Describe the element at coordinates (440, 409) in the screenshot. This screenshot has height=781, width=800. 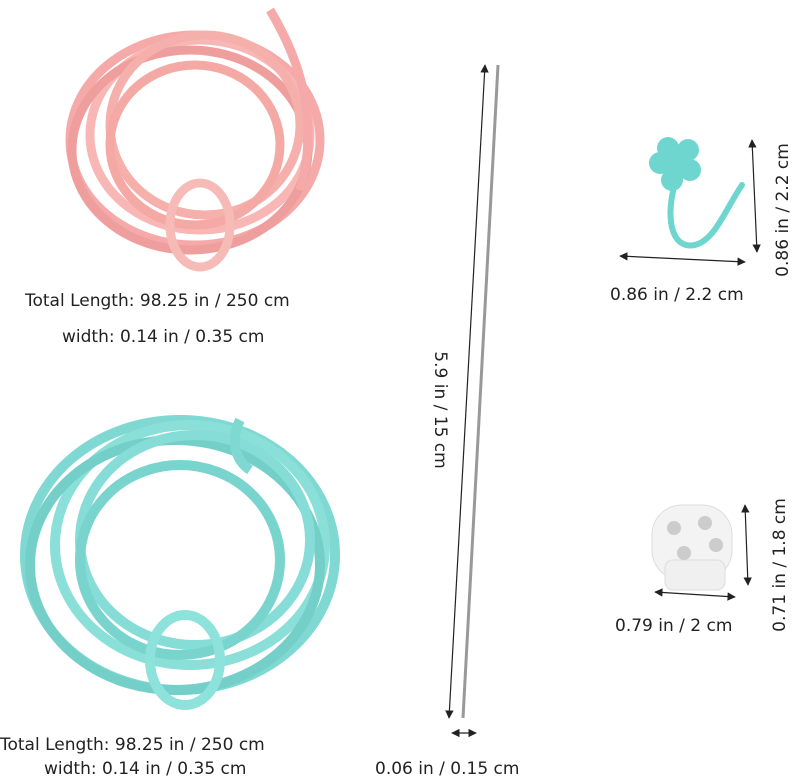
I see `needle-length: 5.9 in / 15 cm` at that location.